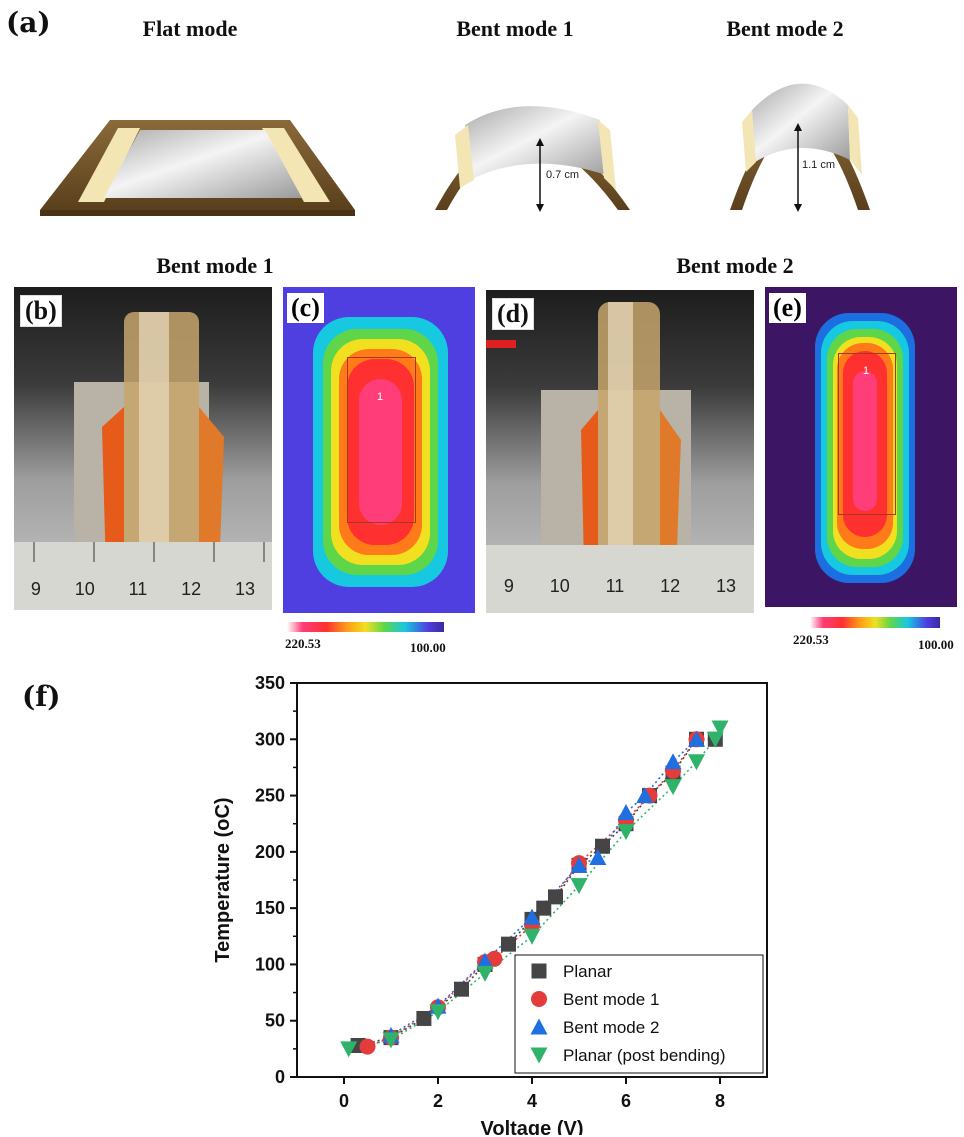 The width and height of the screenshot is (964, 1137). Describe the element at coordinates (270, 852) in the screenshot. I see `y-tick-label: 200` at that location.